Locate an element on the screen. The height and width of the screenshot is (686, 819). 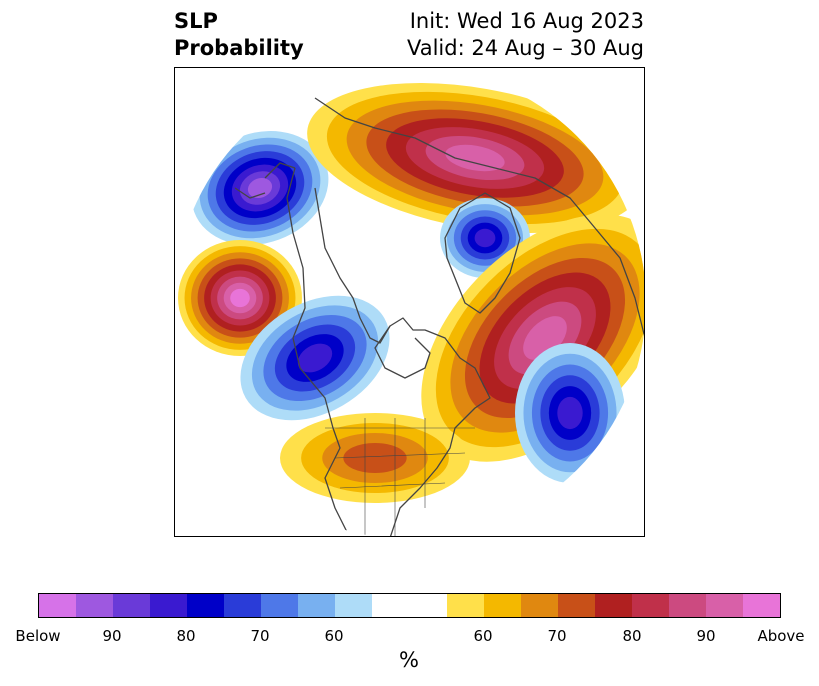
gulf-of-alaska-low-contour is located at coordinates (260, 188).